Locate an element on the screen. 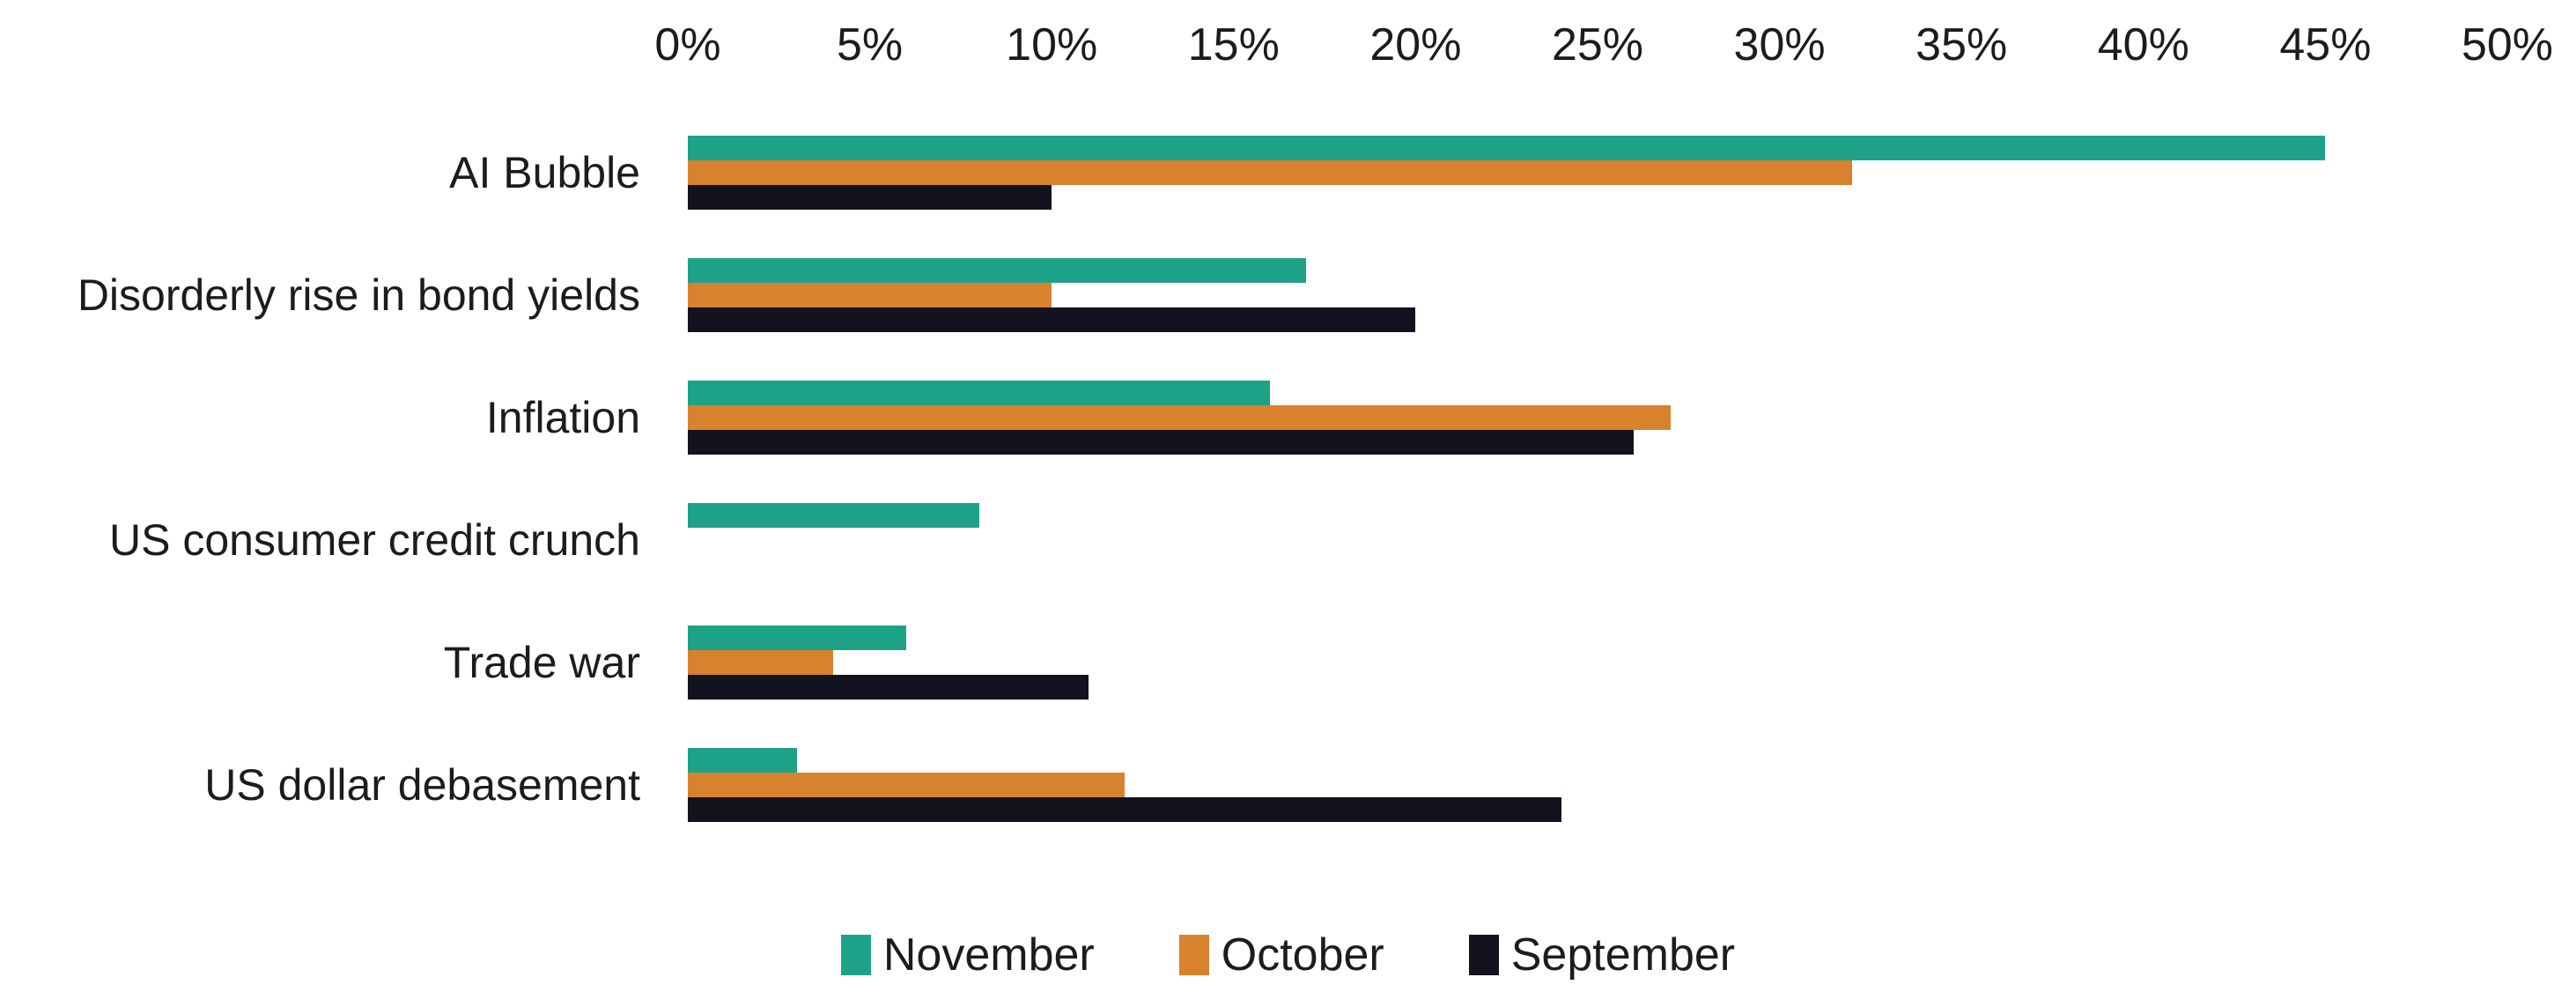  category-row: Disorderly rise in bond yields is located at coordinates (1288, 319).